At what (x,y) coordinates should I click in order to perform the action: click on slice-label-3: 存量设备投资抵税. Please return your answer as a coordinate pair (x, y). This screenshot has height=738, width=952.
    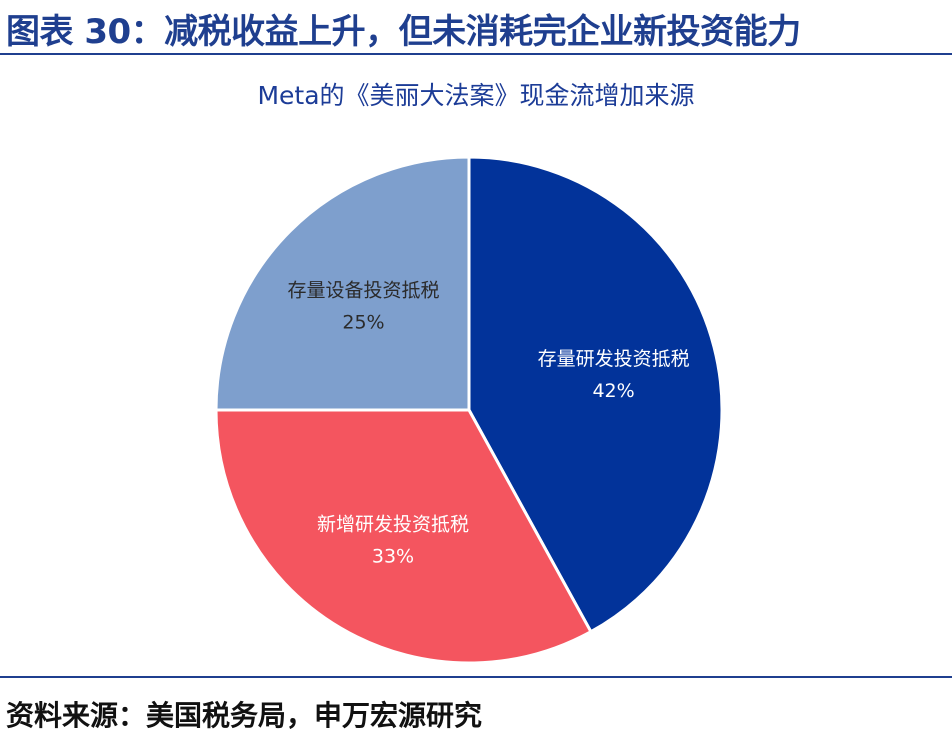
    Looking at the image, I should click on (363, 291).